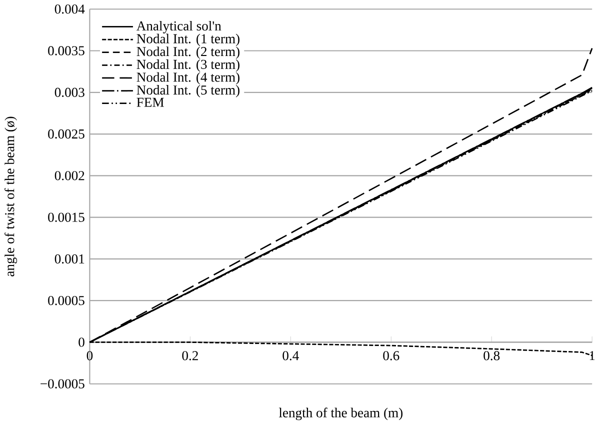  What do you see at coordinates (66, 301) in the screenshot?
I see `y-tick-label: 0.0005` at bounding box center [66, 301].